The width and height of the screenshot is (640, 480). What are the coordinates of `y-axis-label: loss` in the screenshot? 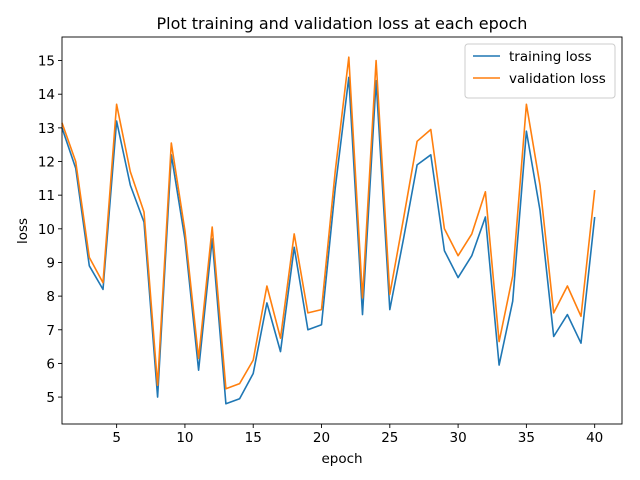 It's located at (23, 231).